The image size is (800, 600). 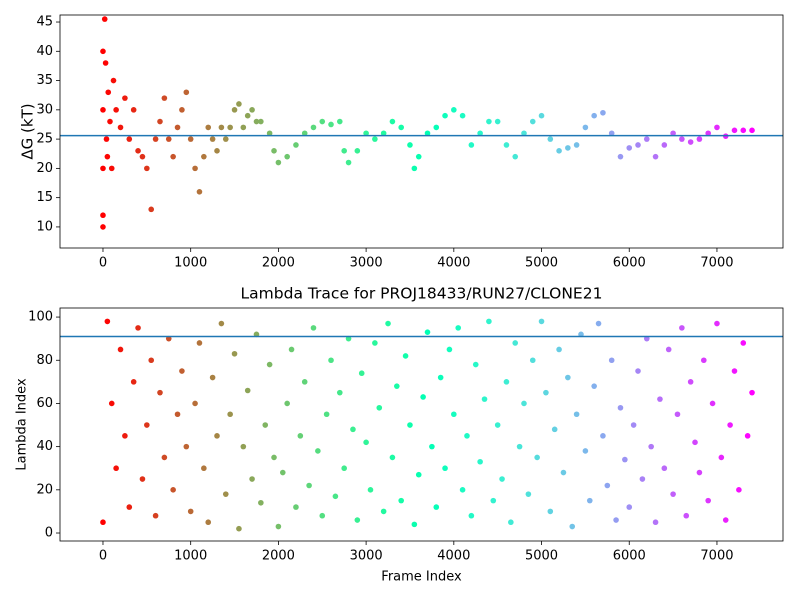 What do you see at coordinates (453, 263) in the screenshot?
I see `x-tick-label: 4000` at bounding box center [453, 263].